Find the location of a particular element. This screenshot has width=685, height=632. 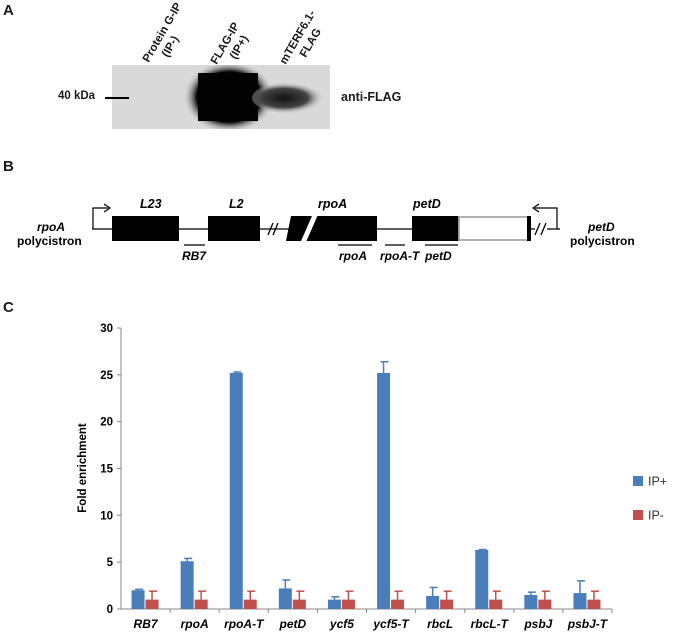

y-tick-label: 30 is located at coordinates (106, 329).